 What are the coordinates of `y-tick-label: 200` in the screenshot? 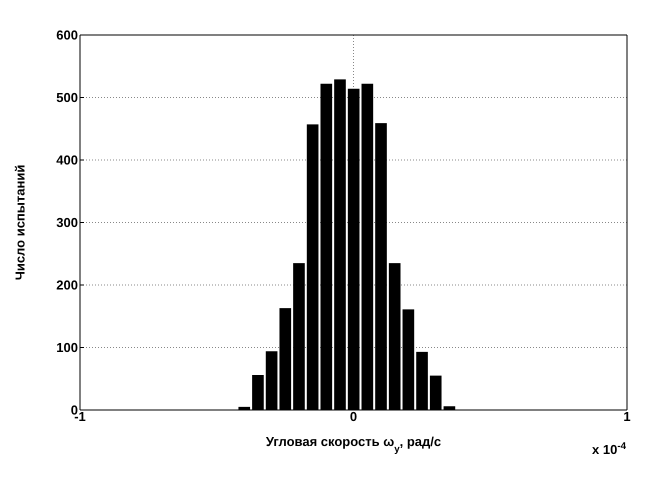 It's located at (67, 285).